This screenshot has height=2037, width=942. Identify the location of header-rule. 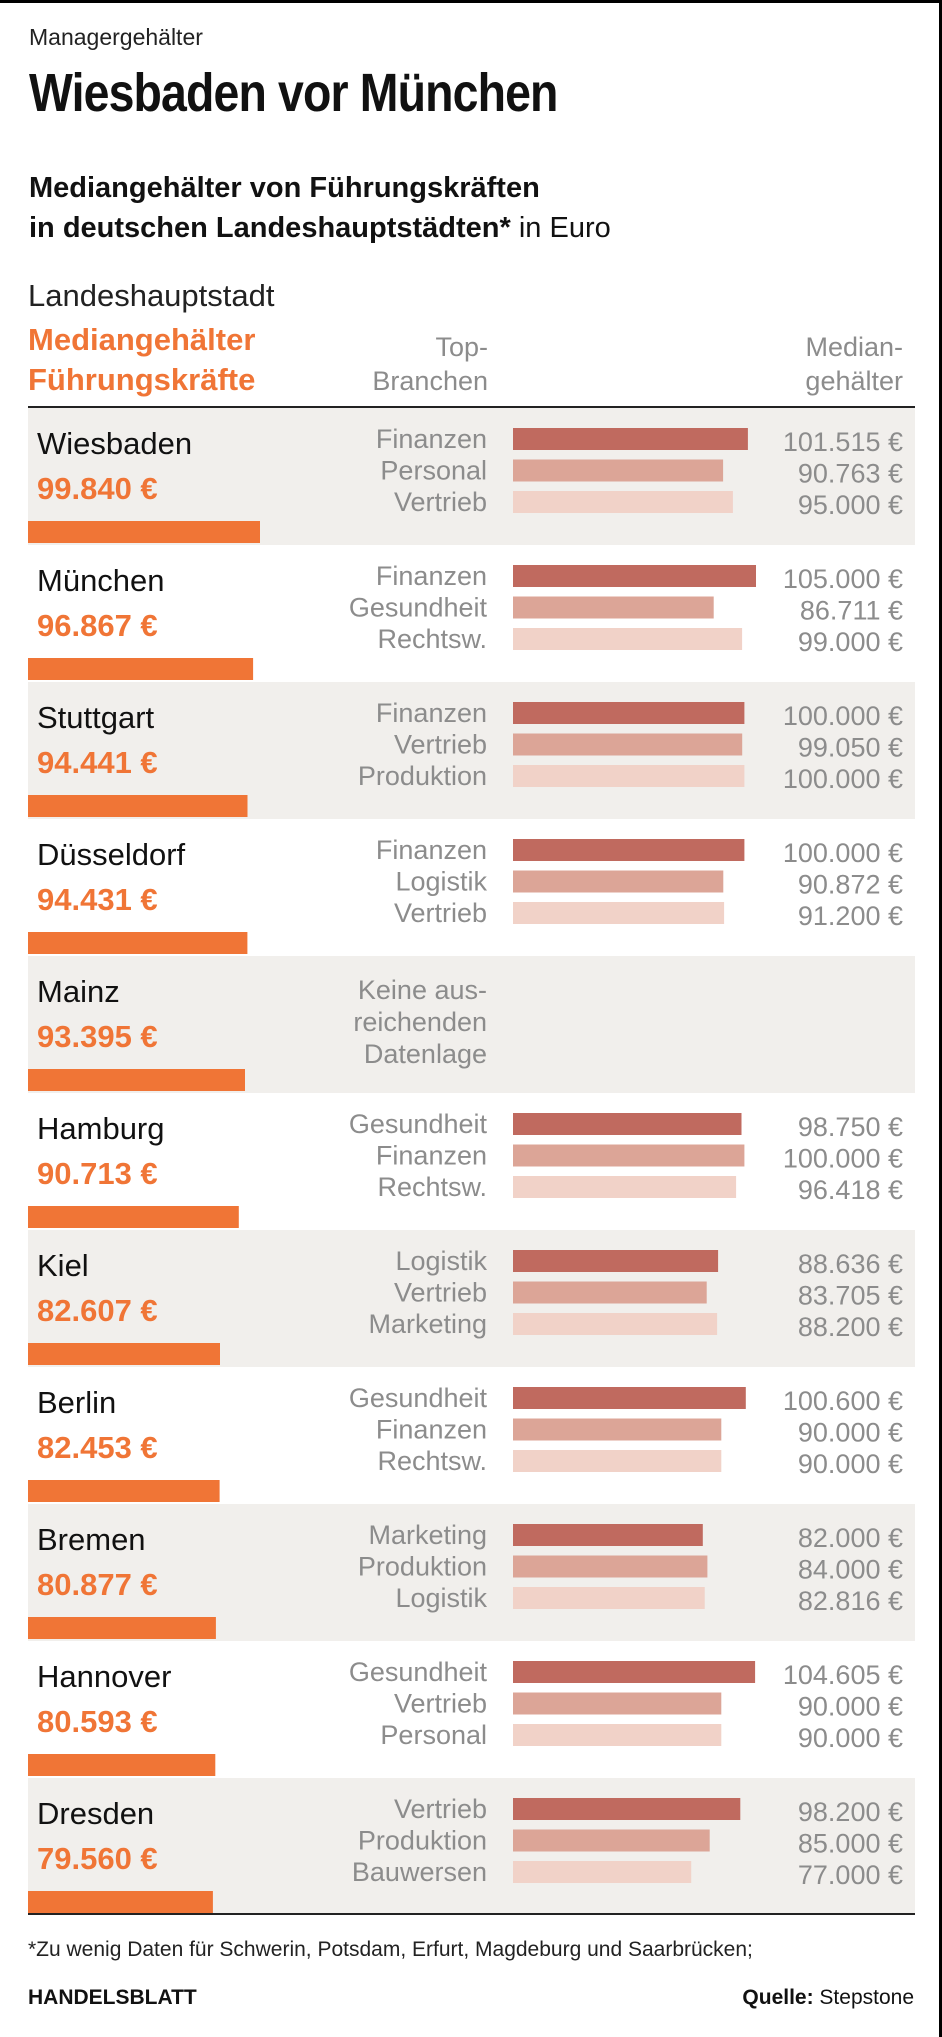
(471, 407).